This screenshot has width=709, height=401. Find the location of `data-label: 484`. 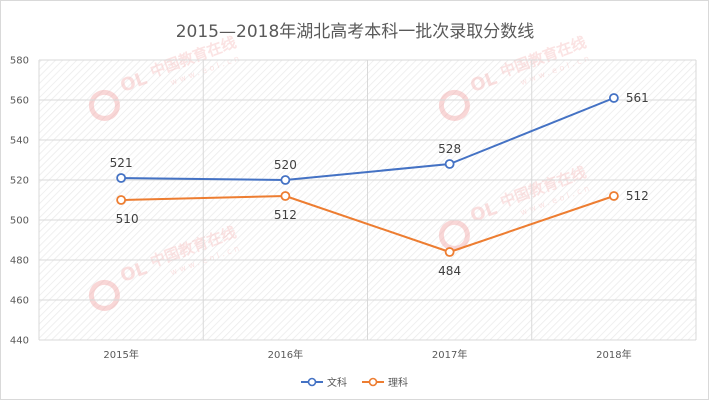

data-label: 484 is located at coordinates (449, 271).